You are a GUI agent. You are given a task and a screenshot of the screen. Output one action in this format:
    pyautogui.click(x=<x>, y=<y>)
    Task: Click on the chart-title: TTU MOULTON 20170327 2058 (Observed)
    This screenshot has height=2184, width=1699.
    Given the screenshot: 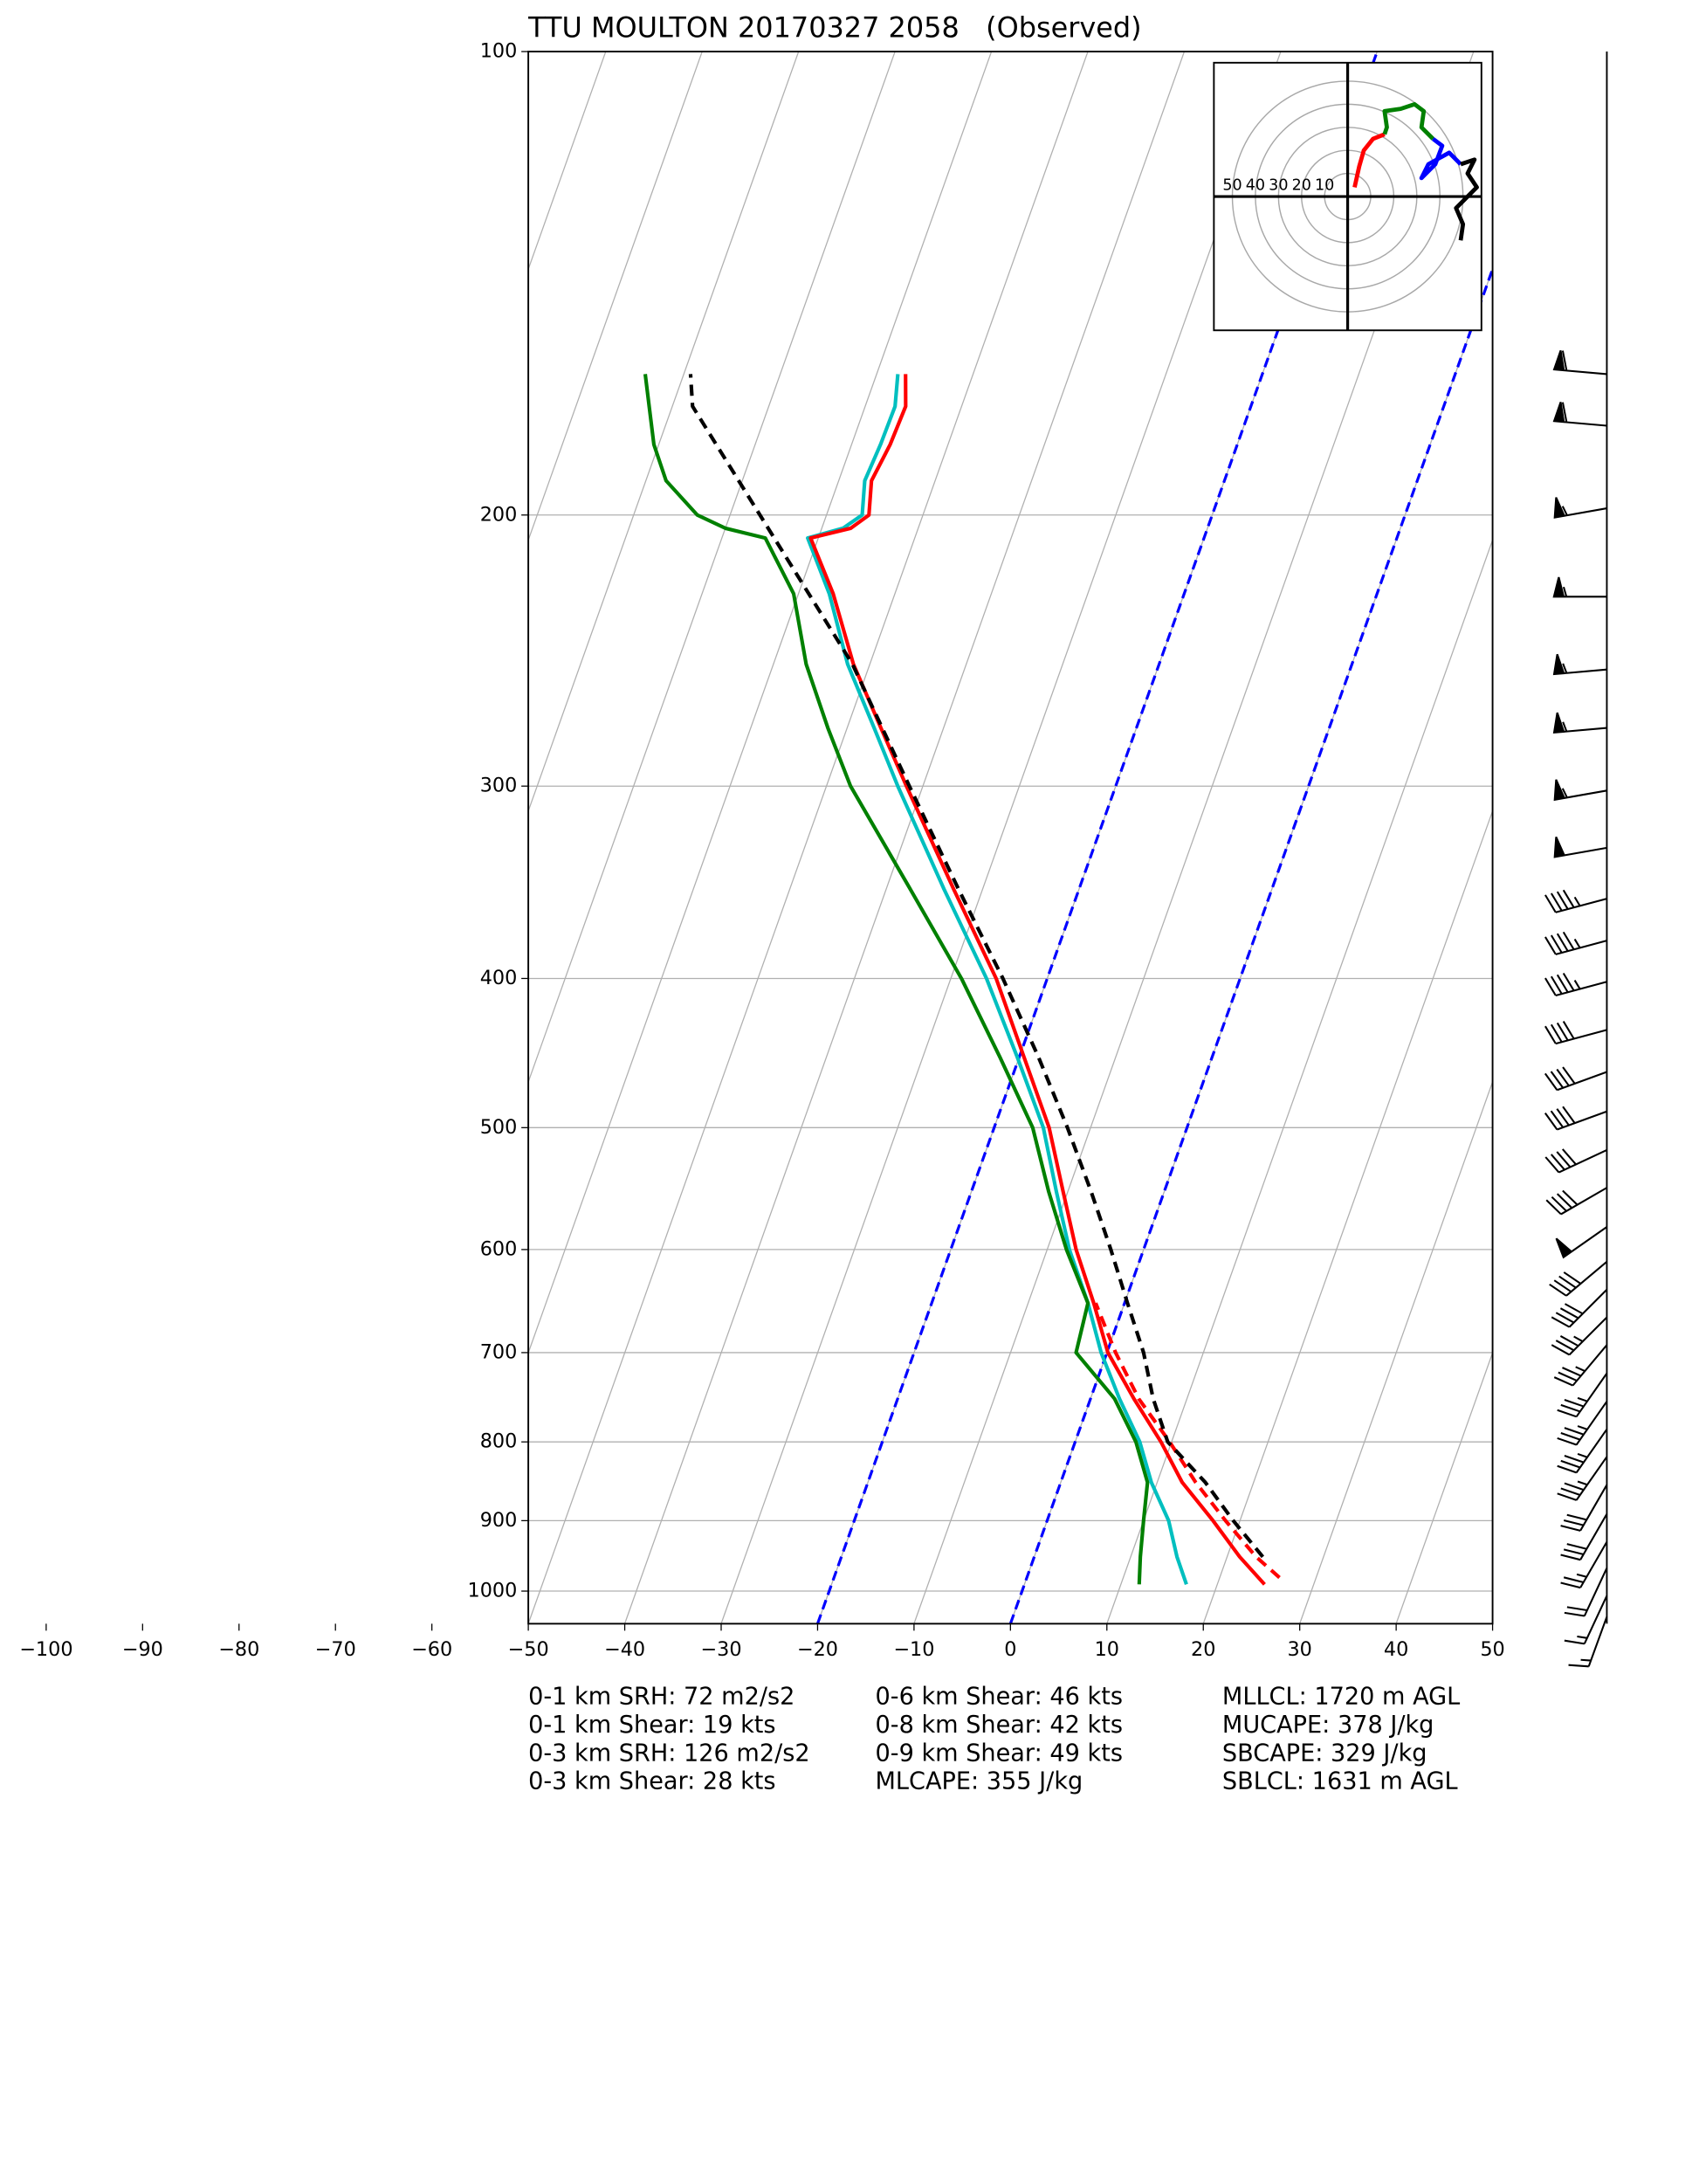 What is the action you would take?
    pyautogui.click(x=834, y=28)
    